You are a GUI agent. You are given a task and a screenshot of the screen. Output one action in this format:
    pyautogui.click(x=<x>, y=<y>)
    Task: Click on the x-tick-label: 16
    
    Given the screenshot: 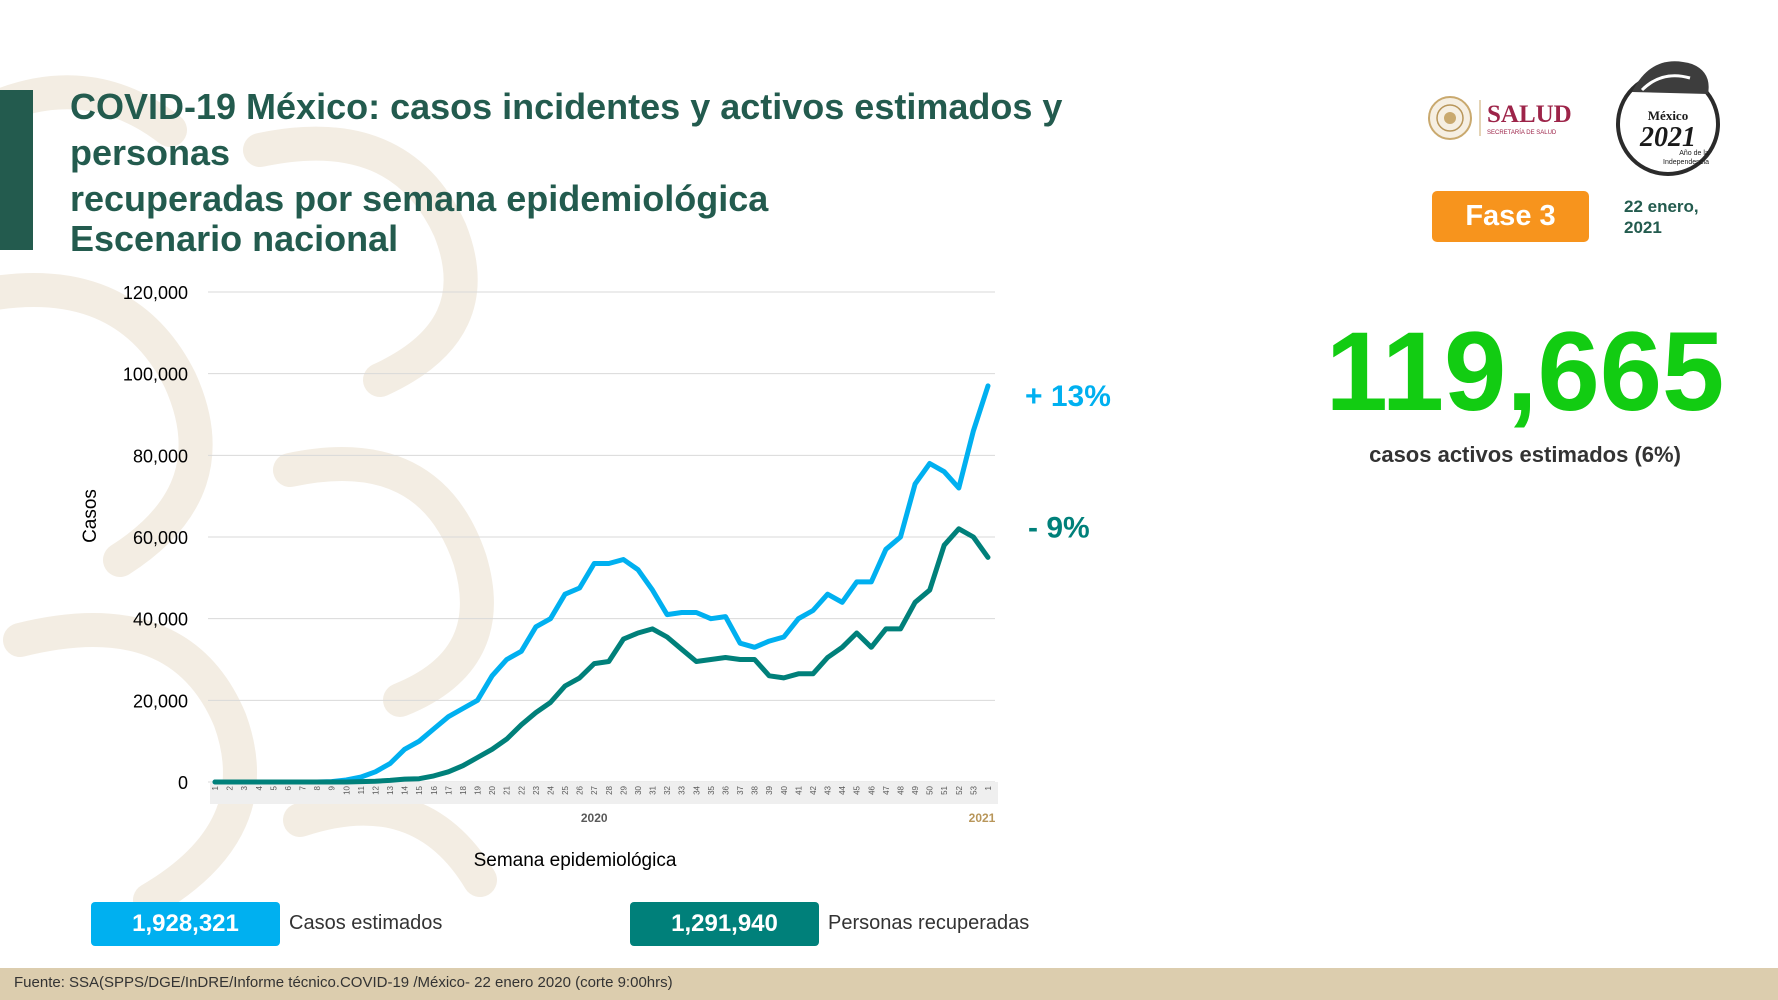 What is the action you would take?
    pyautogui.click(x=434, y=789)
    